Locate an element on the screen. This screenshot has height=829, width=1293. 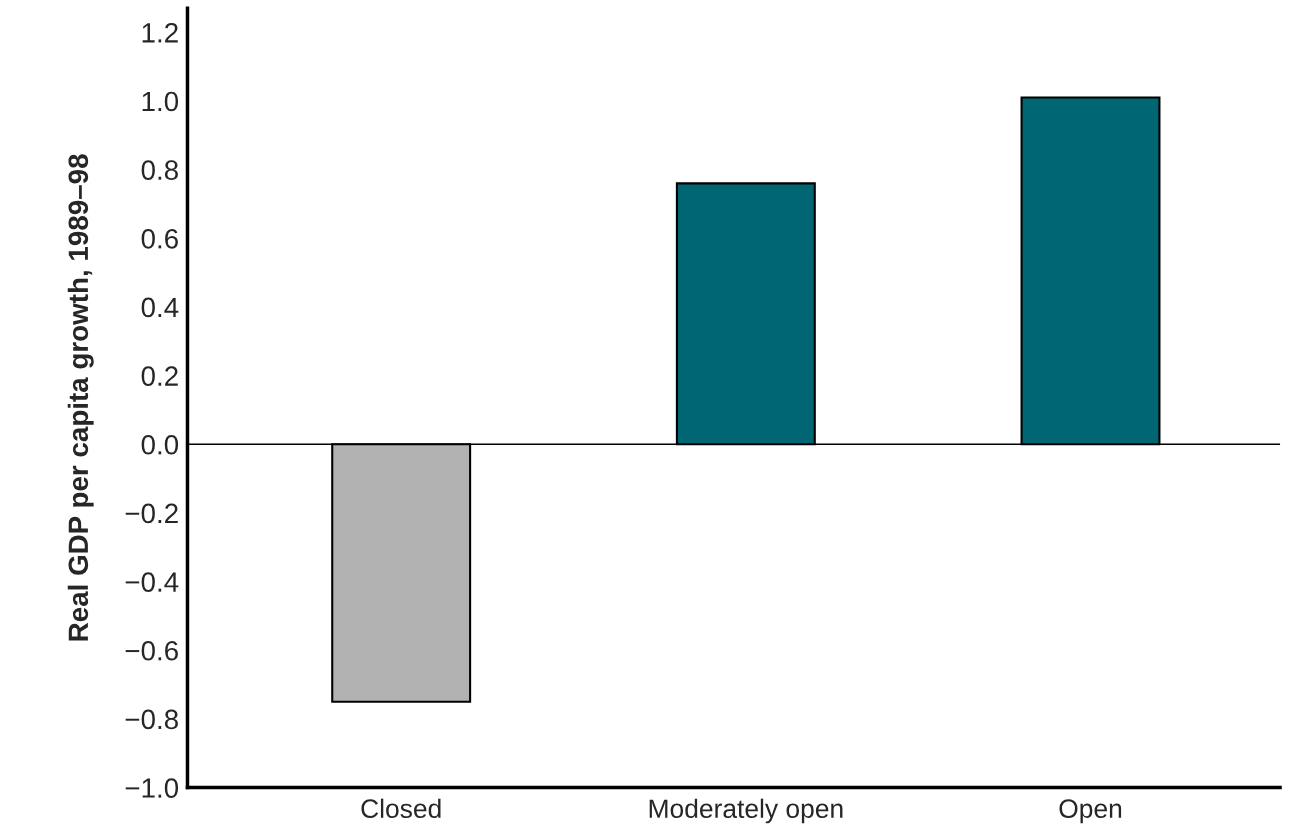
x-tick-label: Closed is located at coordinates (401, 808).